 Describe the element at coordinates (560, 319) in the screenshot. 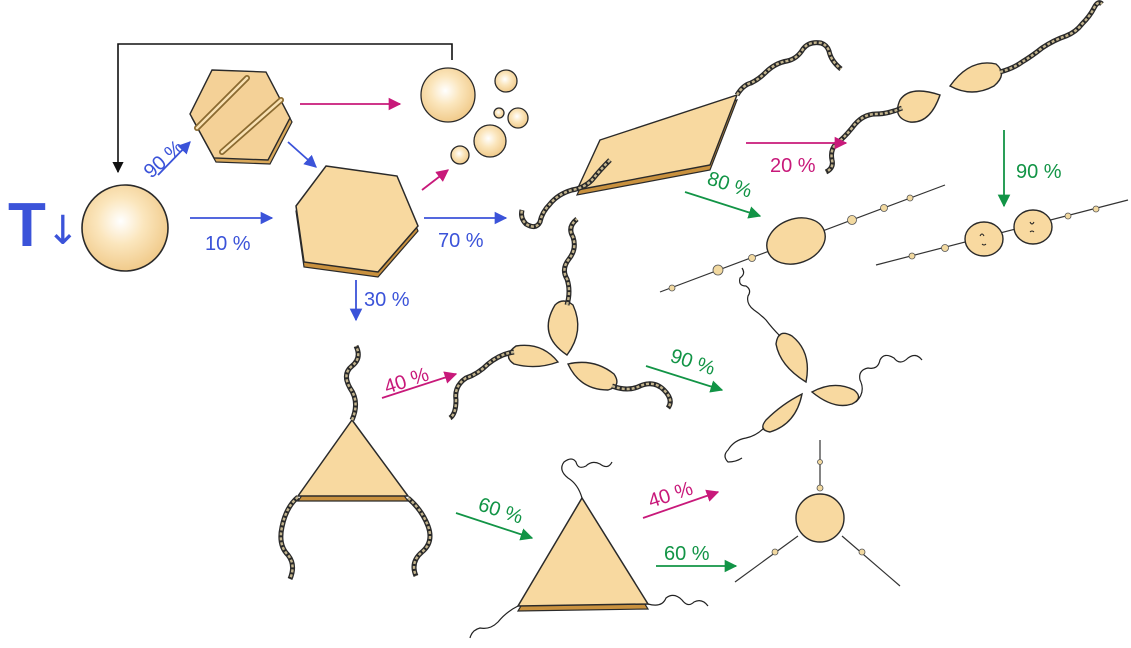

I see `tripod-wavy` at that location.